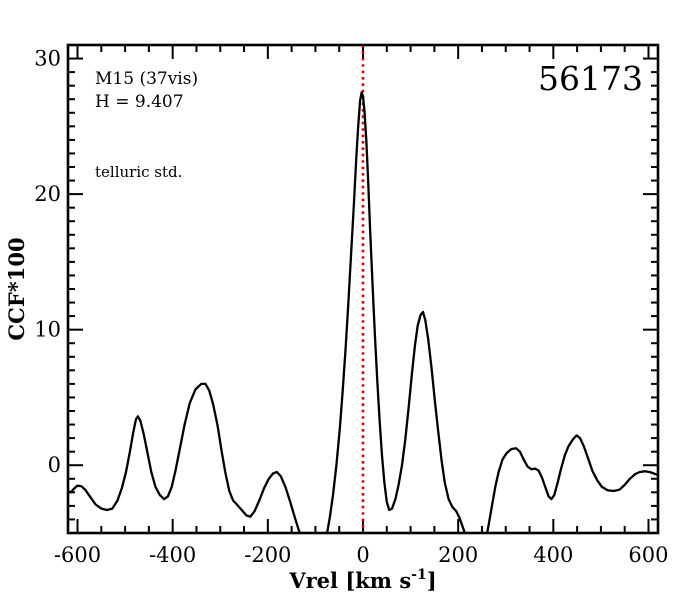 This screenshot has height=604, width=675. Describe the element at coordinates (16, 288) in the screenshot. I see `y-axis-title: CCF*100` at that location.